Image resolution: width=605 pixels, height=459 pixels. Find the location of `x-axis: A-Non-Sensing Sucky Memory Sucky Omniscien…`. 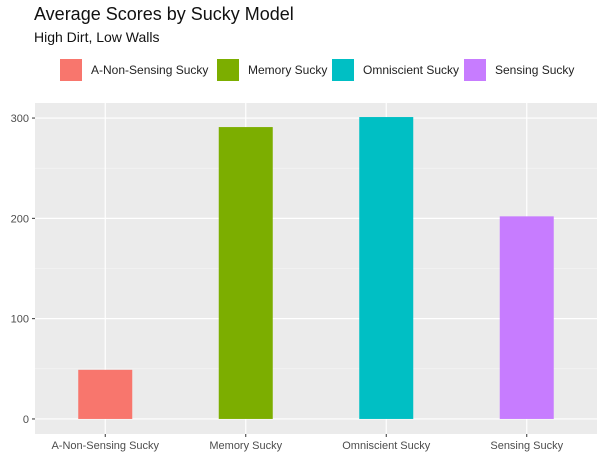

x-axis: A-Non-Sensing Sucky Memory Sucky Omniscien… is located at coordinates (307, 443).